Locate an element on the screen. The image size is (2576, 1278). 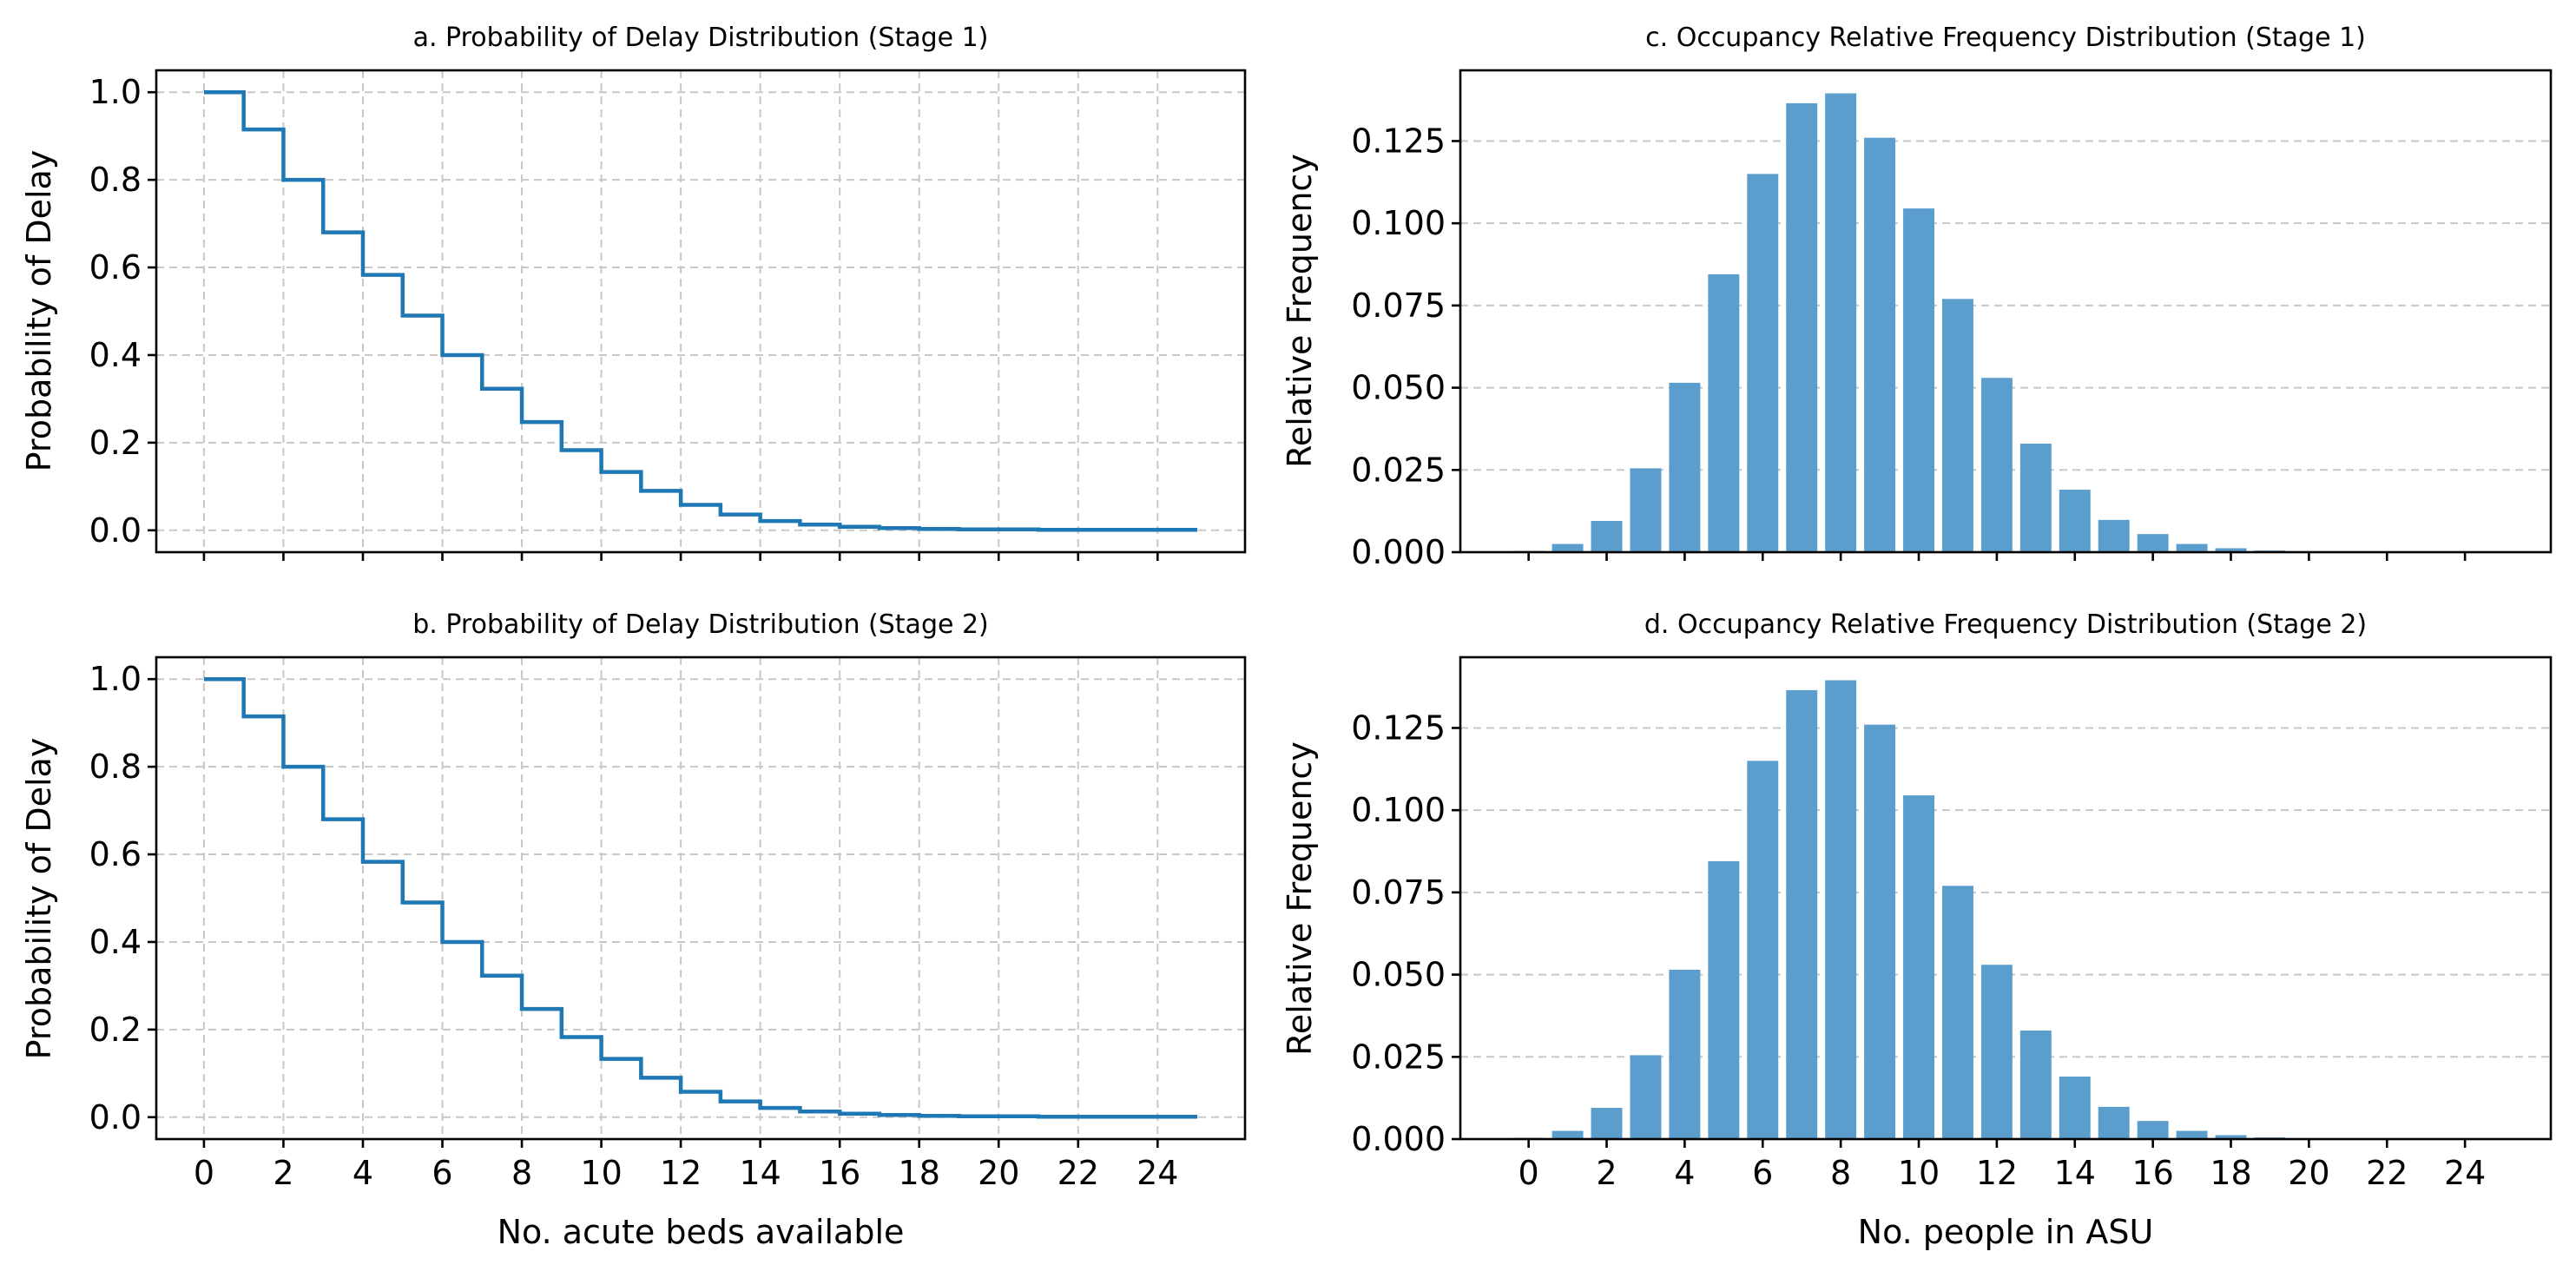
subplot-b-y-tick-label: 0.8 is located at coordinates (115, 767).